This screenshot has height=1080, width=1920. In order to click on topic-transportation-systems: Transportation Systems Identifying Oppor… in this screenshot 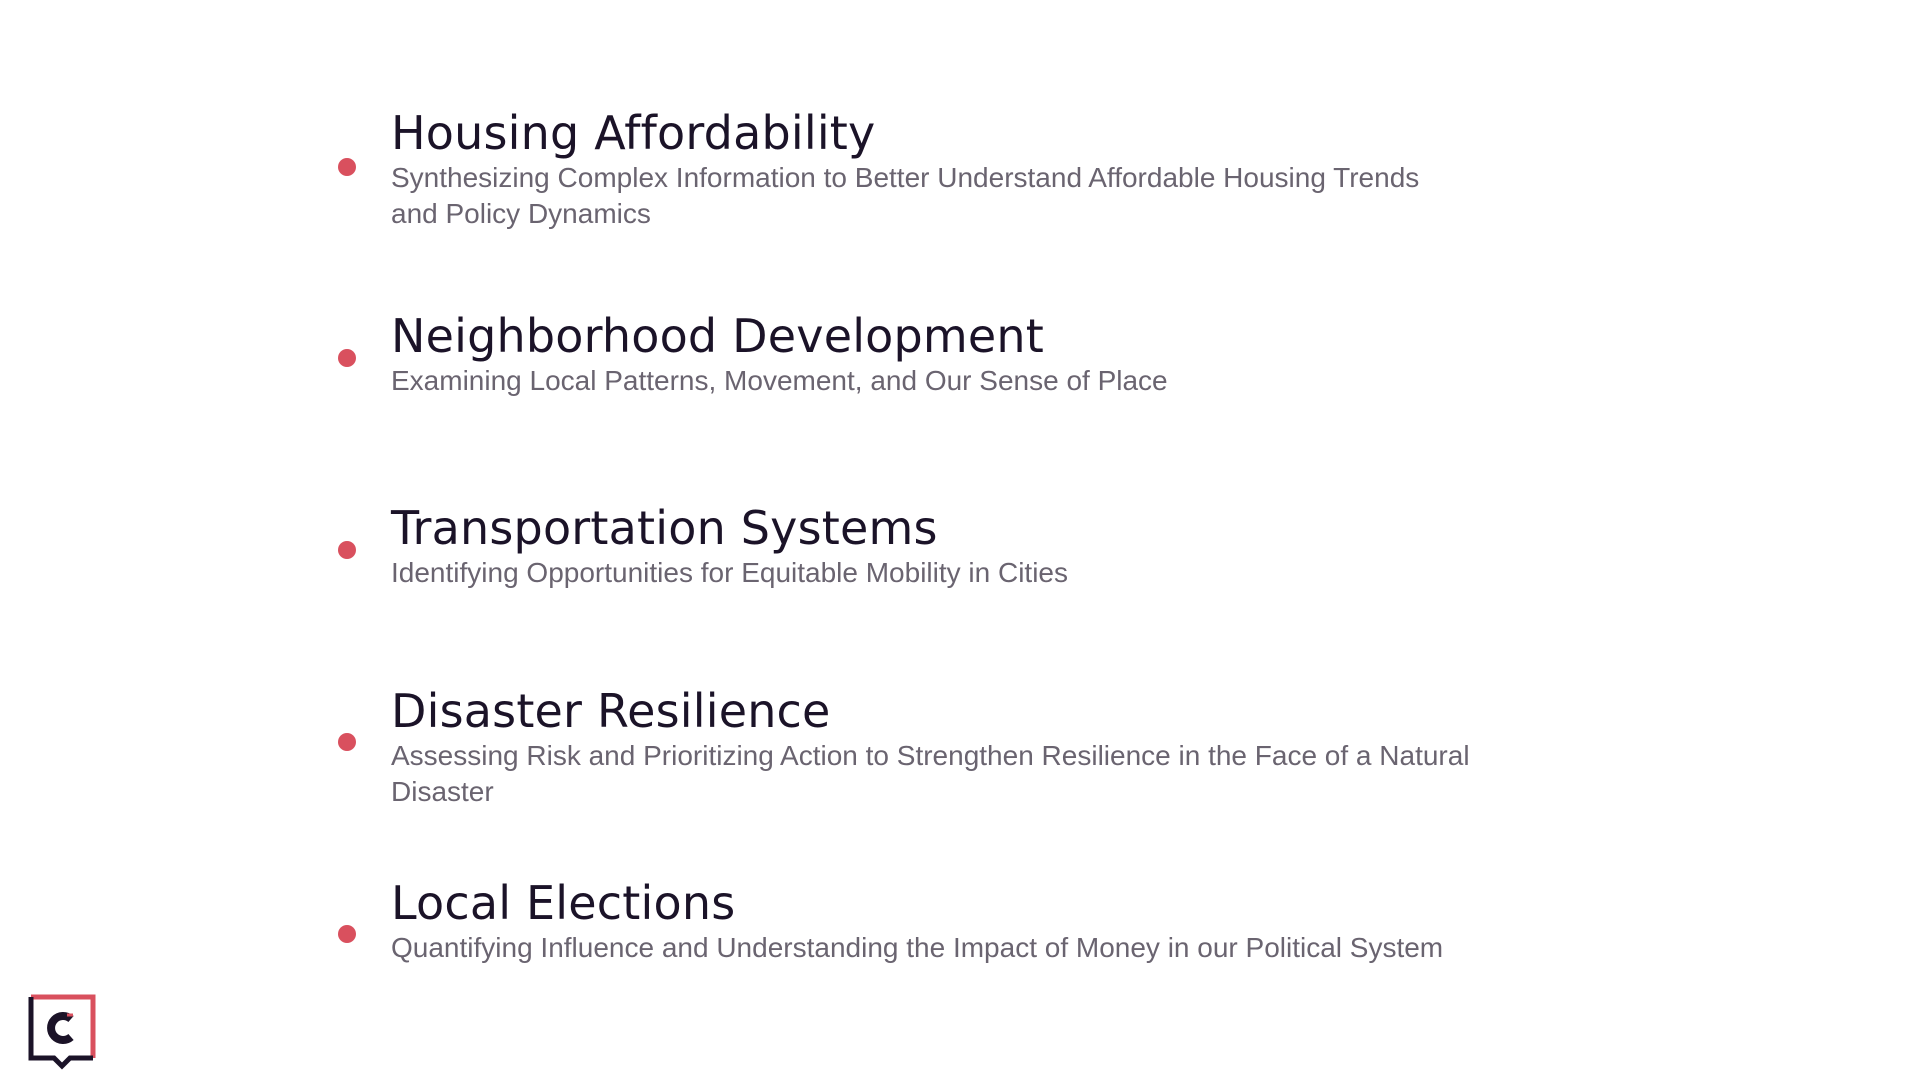, I will do `click(904, 546)`.